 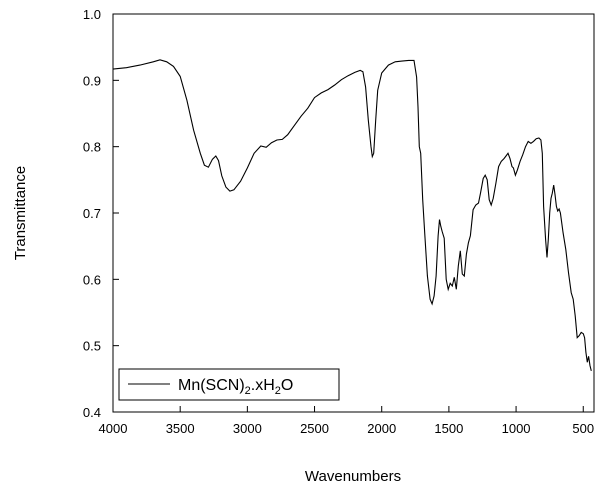 What do you see at coordinates (353, 476) in the screenshot?
I see `x-axis-title: Wavenumbers` at bounding box center [353, 476].